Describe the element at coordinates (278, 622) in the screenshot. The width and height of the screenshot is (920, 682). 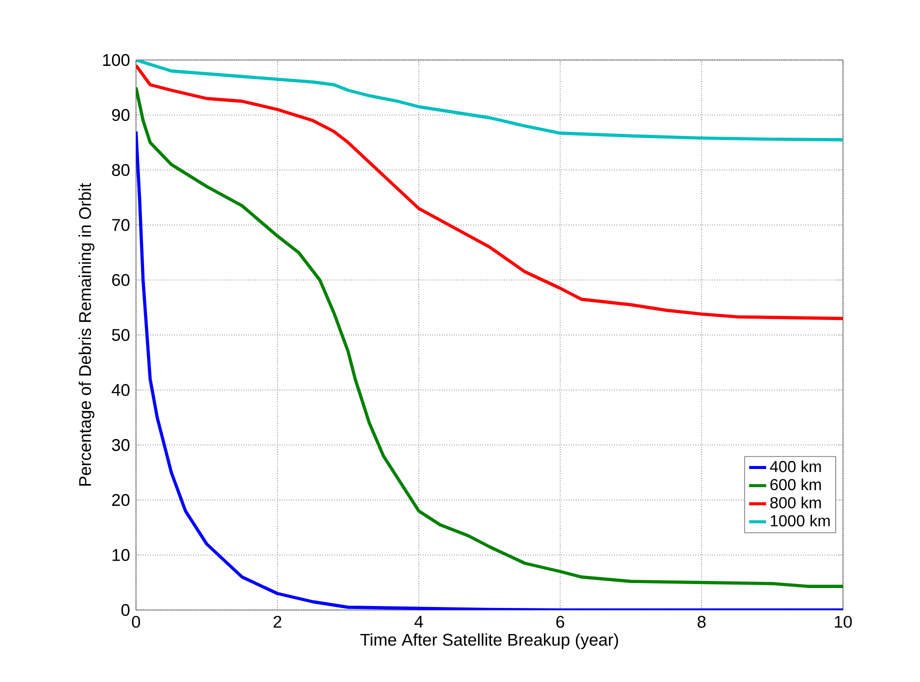
I see `x-tick-label: 2` at that location.